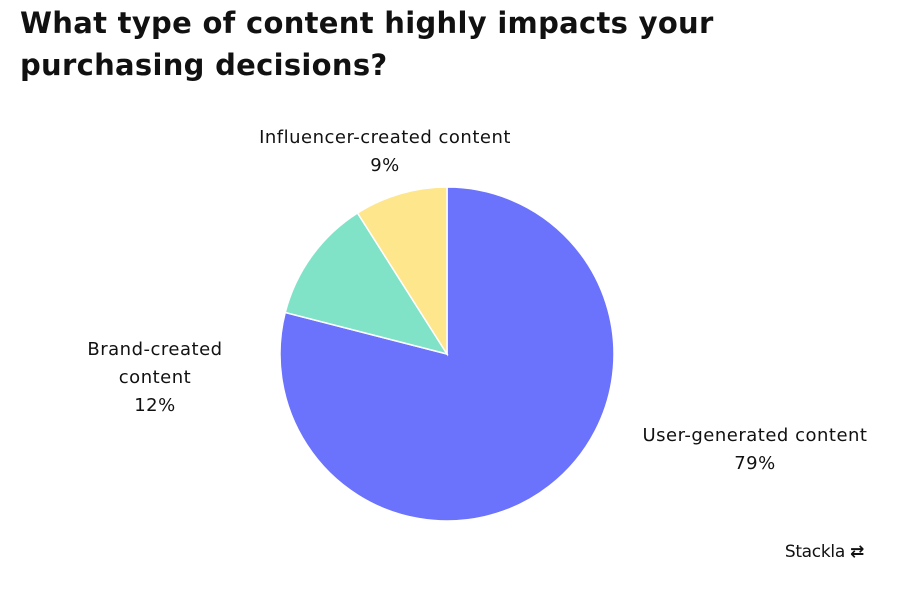 This screenshot has height=604, width=924. I want to click on category-label: Influencer-created content, so click(385, 137).